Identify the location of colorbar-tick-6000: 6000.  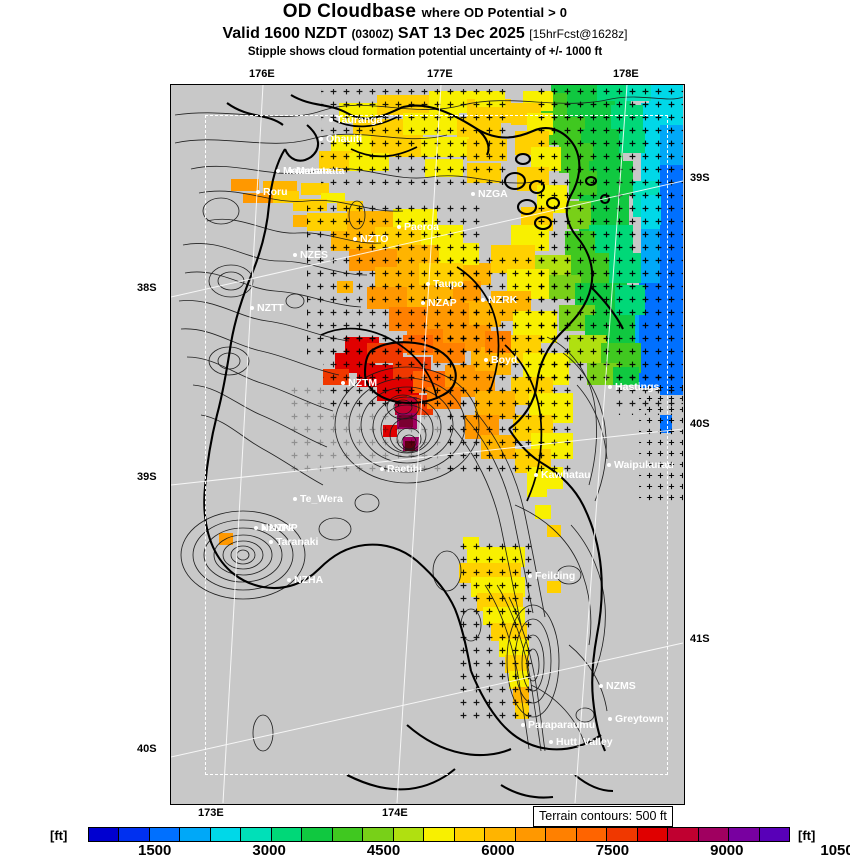
(498, 850).